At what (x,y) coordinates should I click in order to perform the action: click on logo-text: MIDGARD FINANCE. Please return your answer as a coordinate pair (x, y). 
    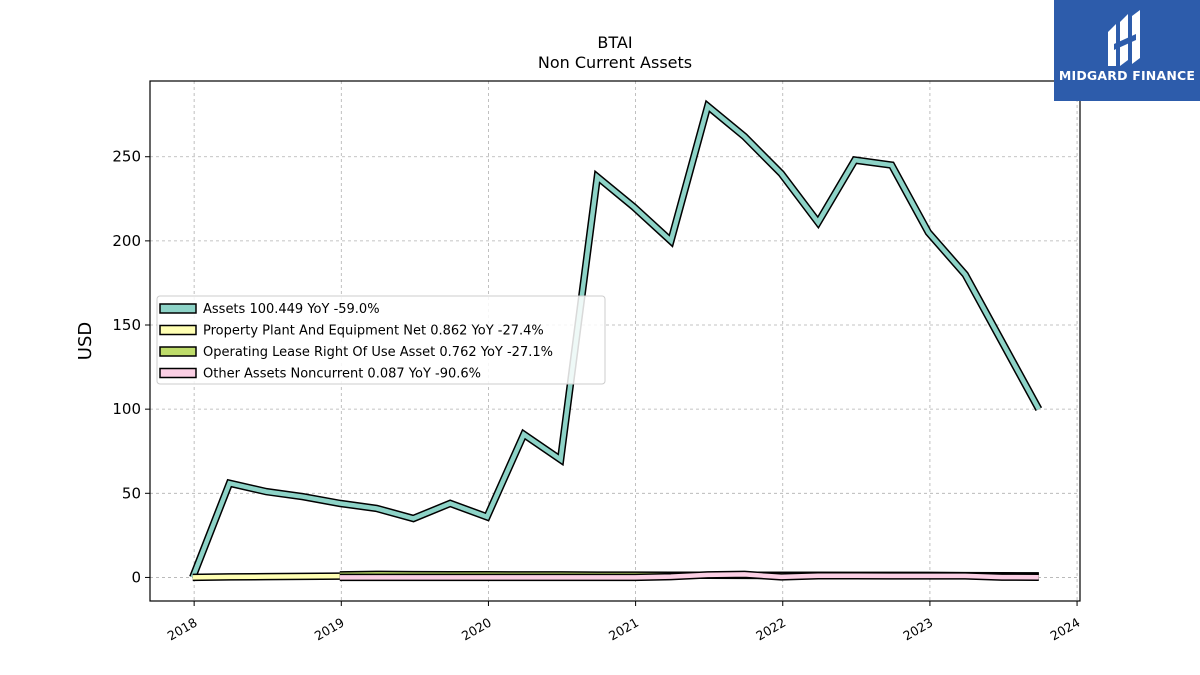
    Looking at the image, I should click on (1127, 75).